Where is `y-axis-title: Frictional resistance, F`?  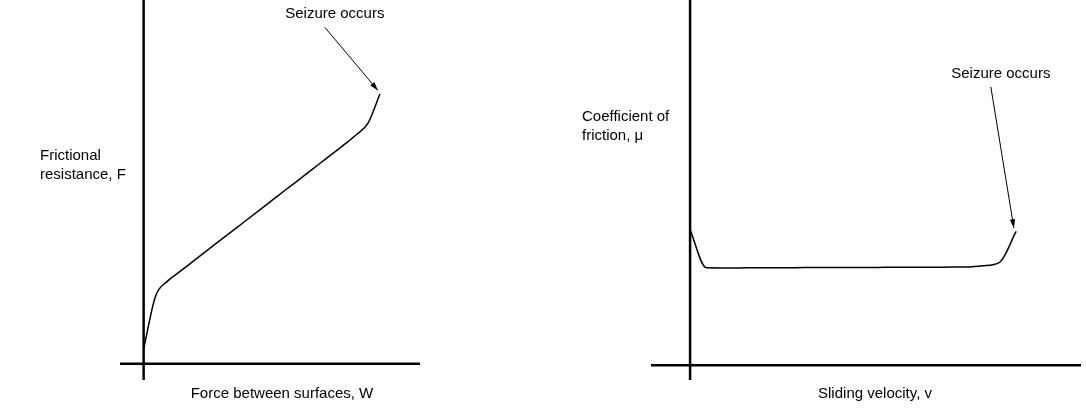
y-axis-title: Frictional resistance, F is located at coordinates (83, 164).